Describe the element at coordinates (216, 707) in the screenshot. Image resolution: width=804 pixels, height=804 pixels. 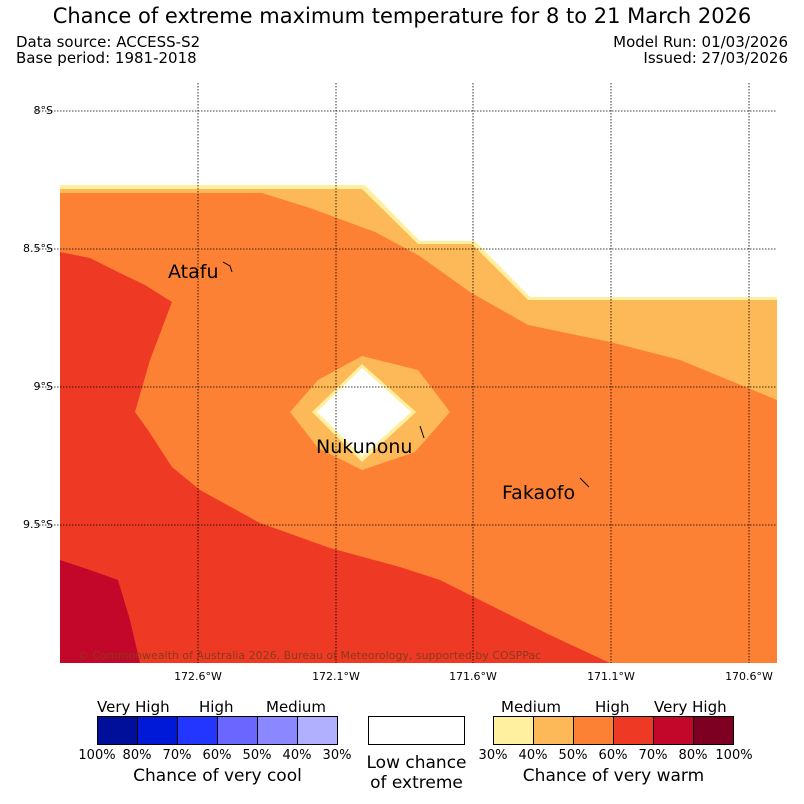
I see `cool-cat-high: High` at that location.